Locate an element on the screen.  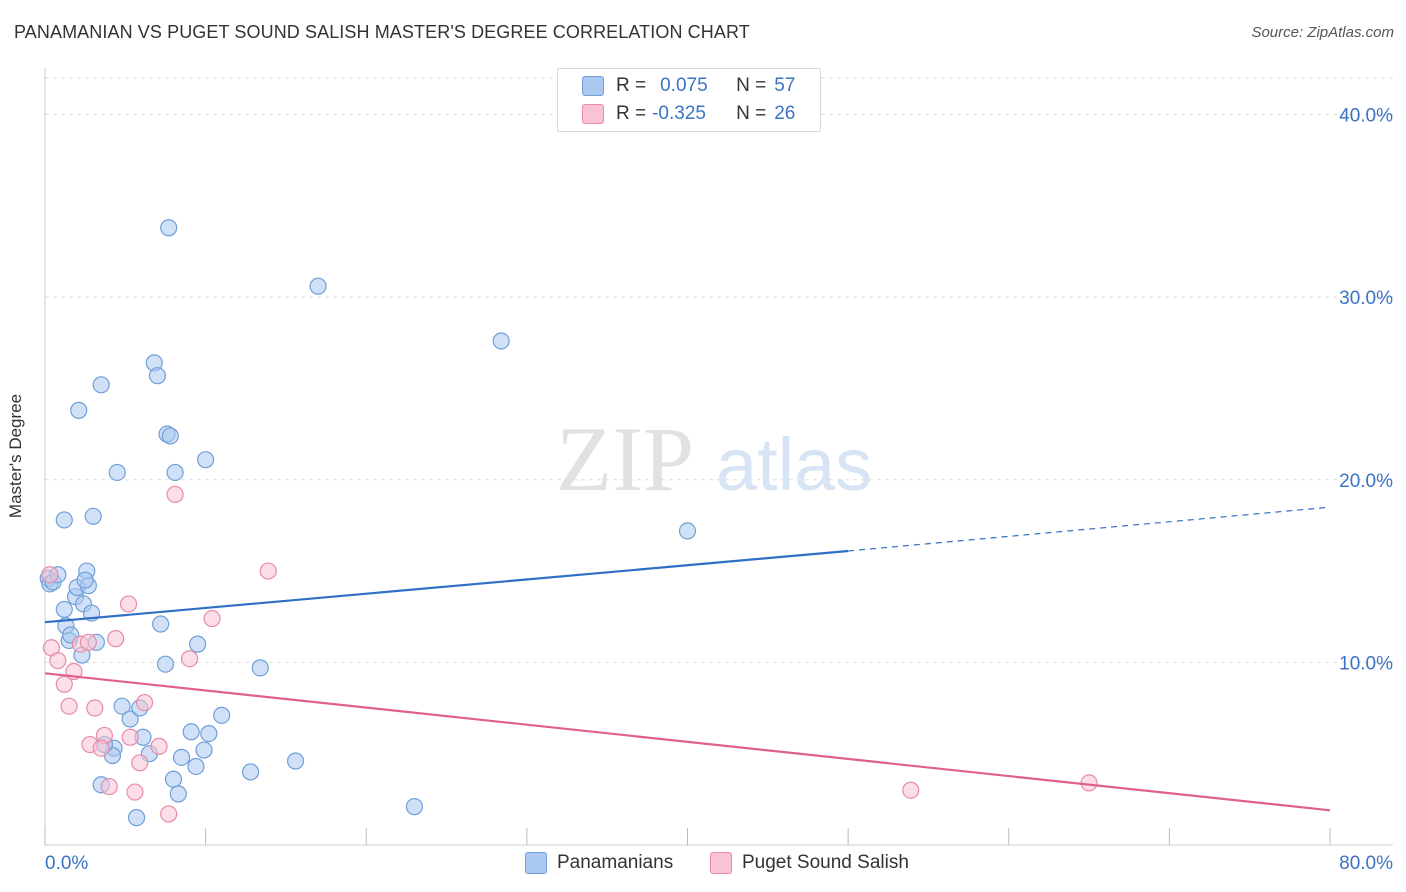
watermark-zip: ZIP is located at coordinates (625, 459).